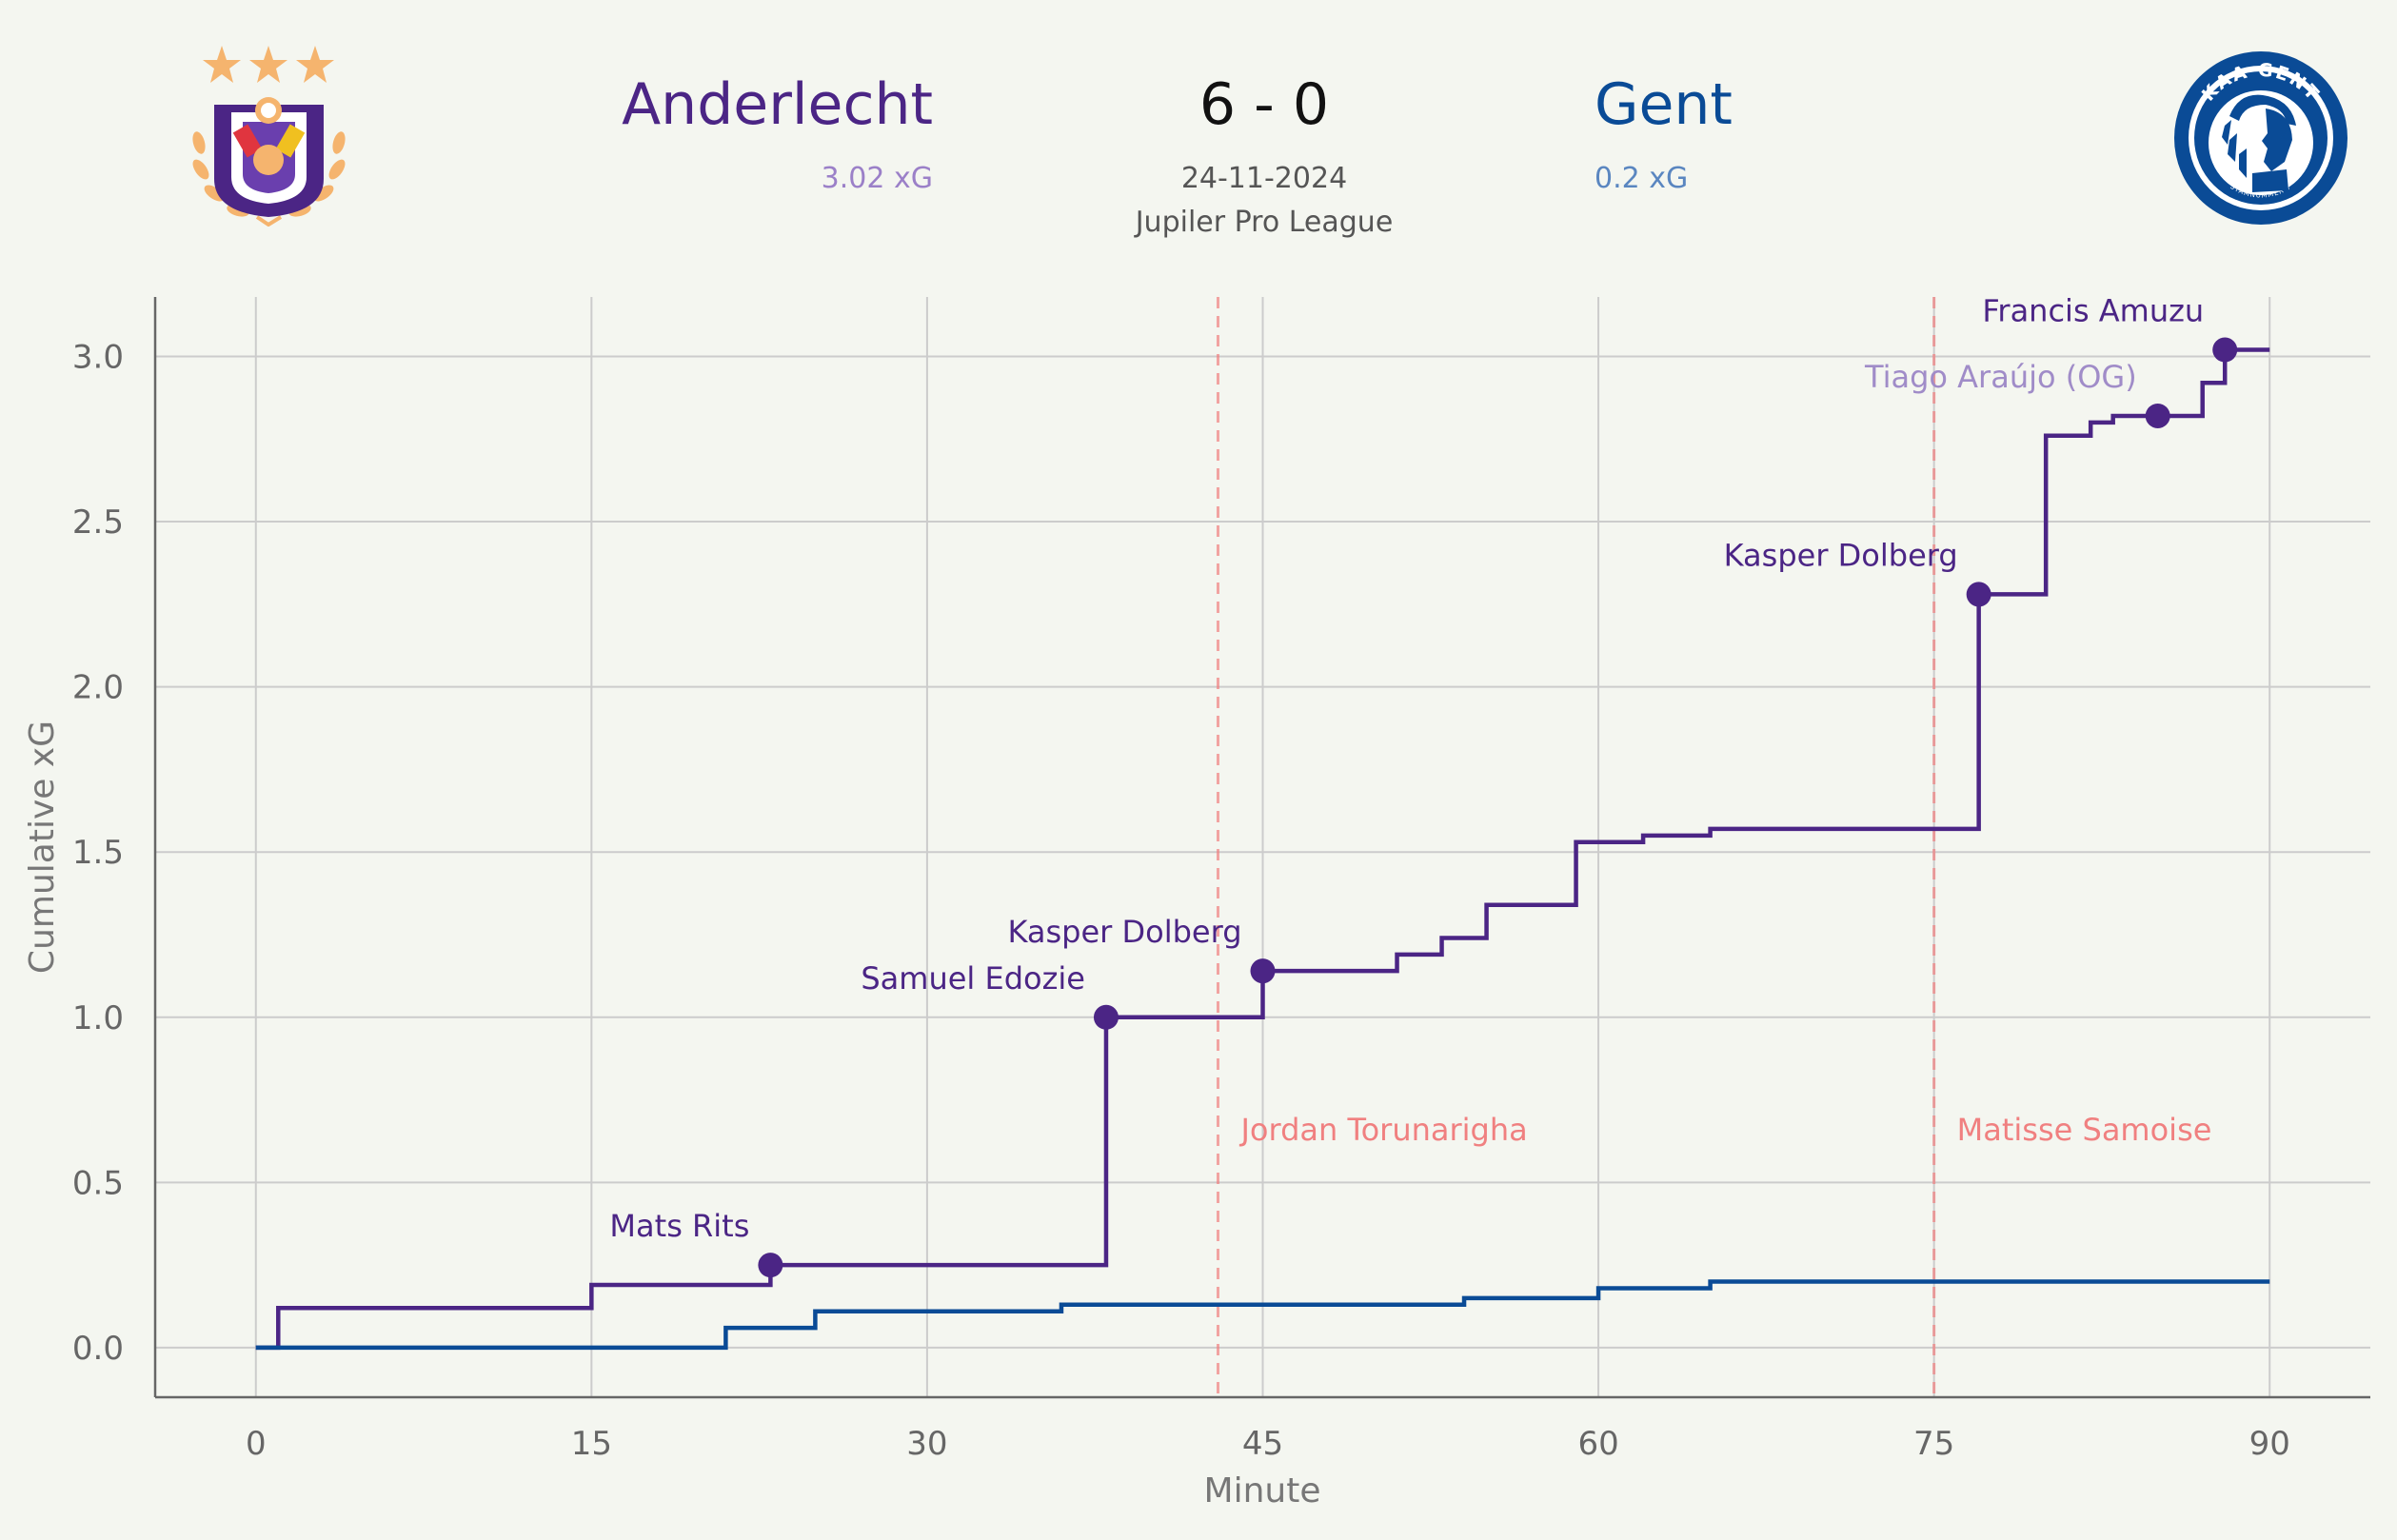 The width and height of the screenshot is (2397, 1540). I want to click on goal-scorer-label: Francis Amuzu, so click(2093, 311).